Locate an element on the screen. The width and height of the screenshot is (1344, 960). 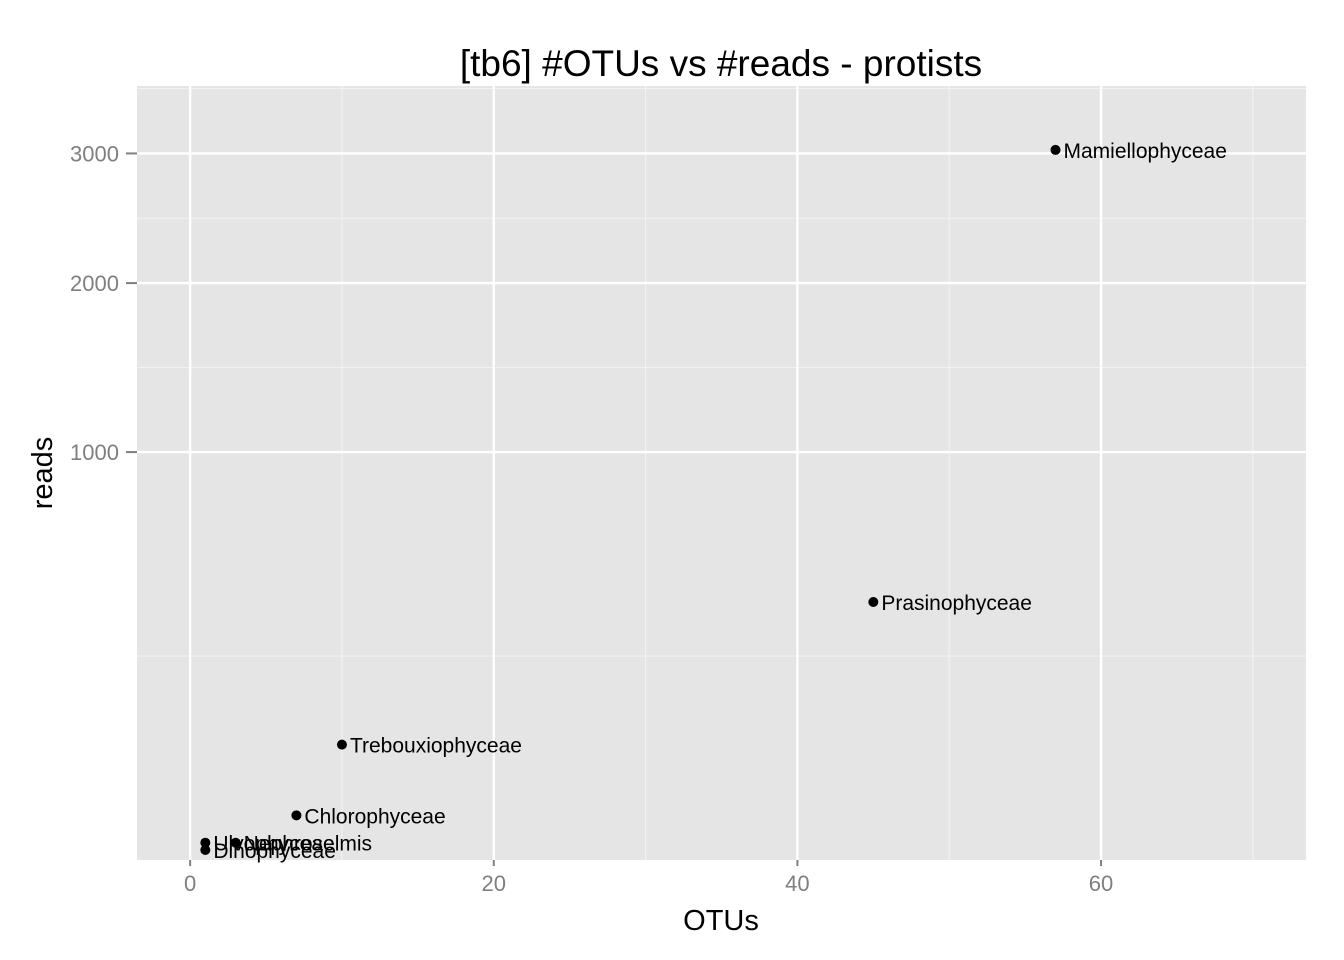
x-tick-label: 0 is located at coordinates (190, 883).